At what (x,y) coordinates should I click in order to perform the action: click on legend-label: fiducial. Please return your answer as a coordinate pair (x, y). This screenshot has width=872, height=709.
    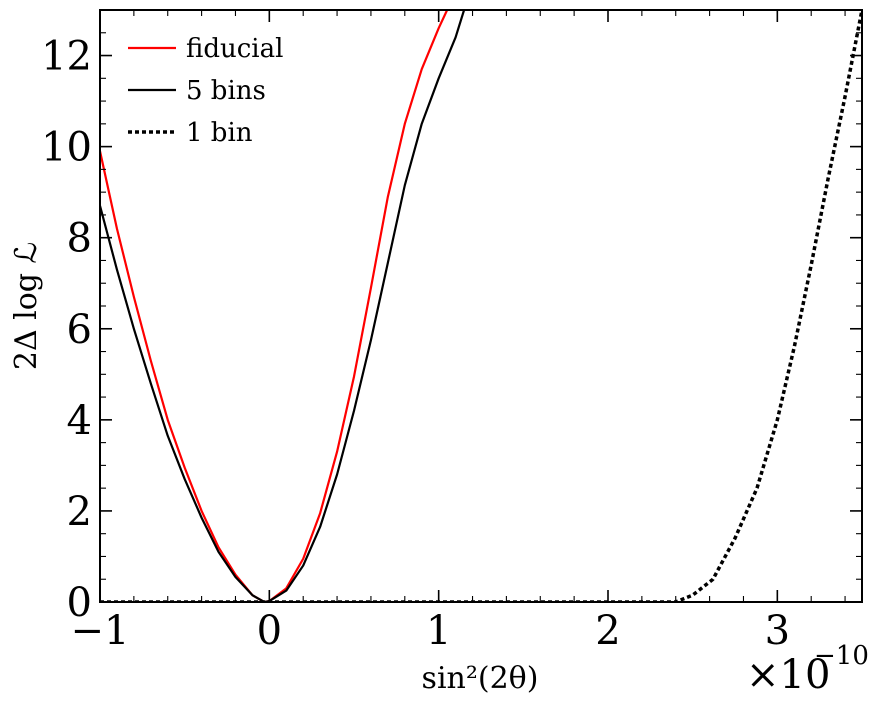
    Looking at the image, I should click on (234, 49).